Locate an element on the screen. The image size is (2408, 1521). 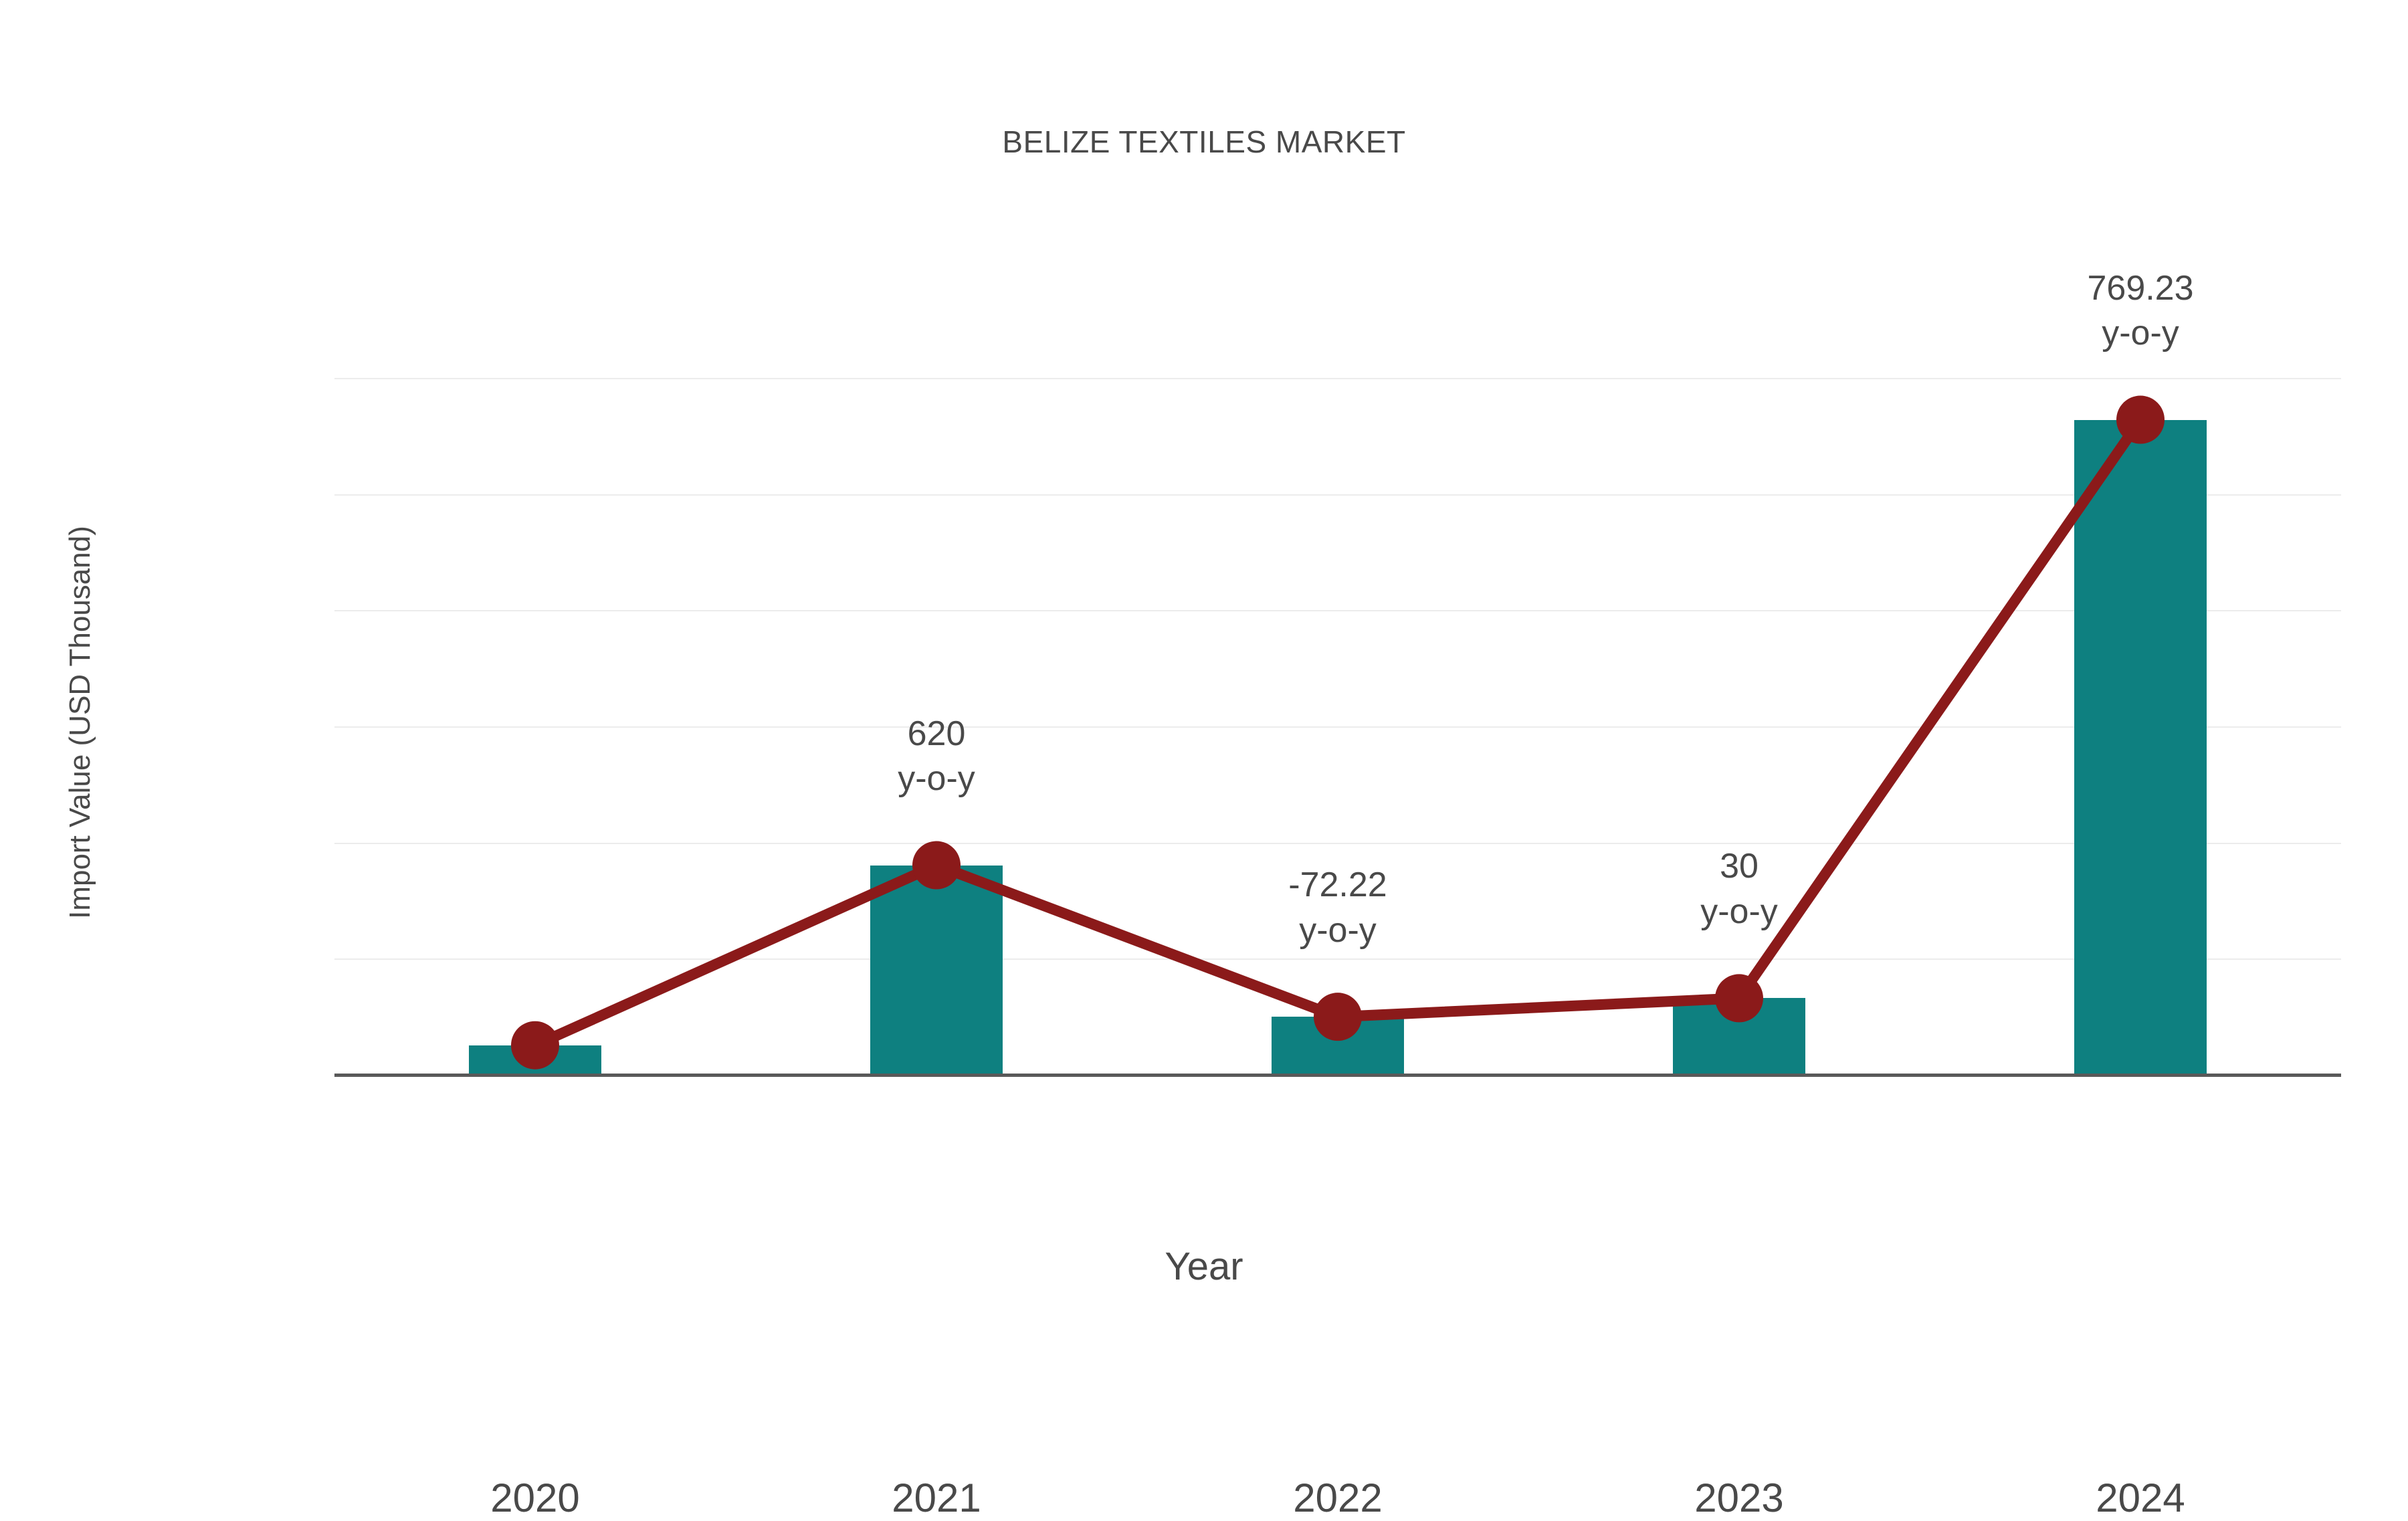
data-label: 620 y-o-y is located at coordinates (936, 757).